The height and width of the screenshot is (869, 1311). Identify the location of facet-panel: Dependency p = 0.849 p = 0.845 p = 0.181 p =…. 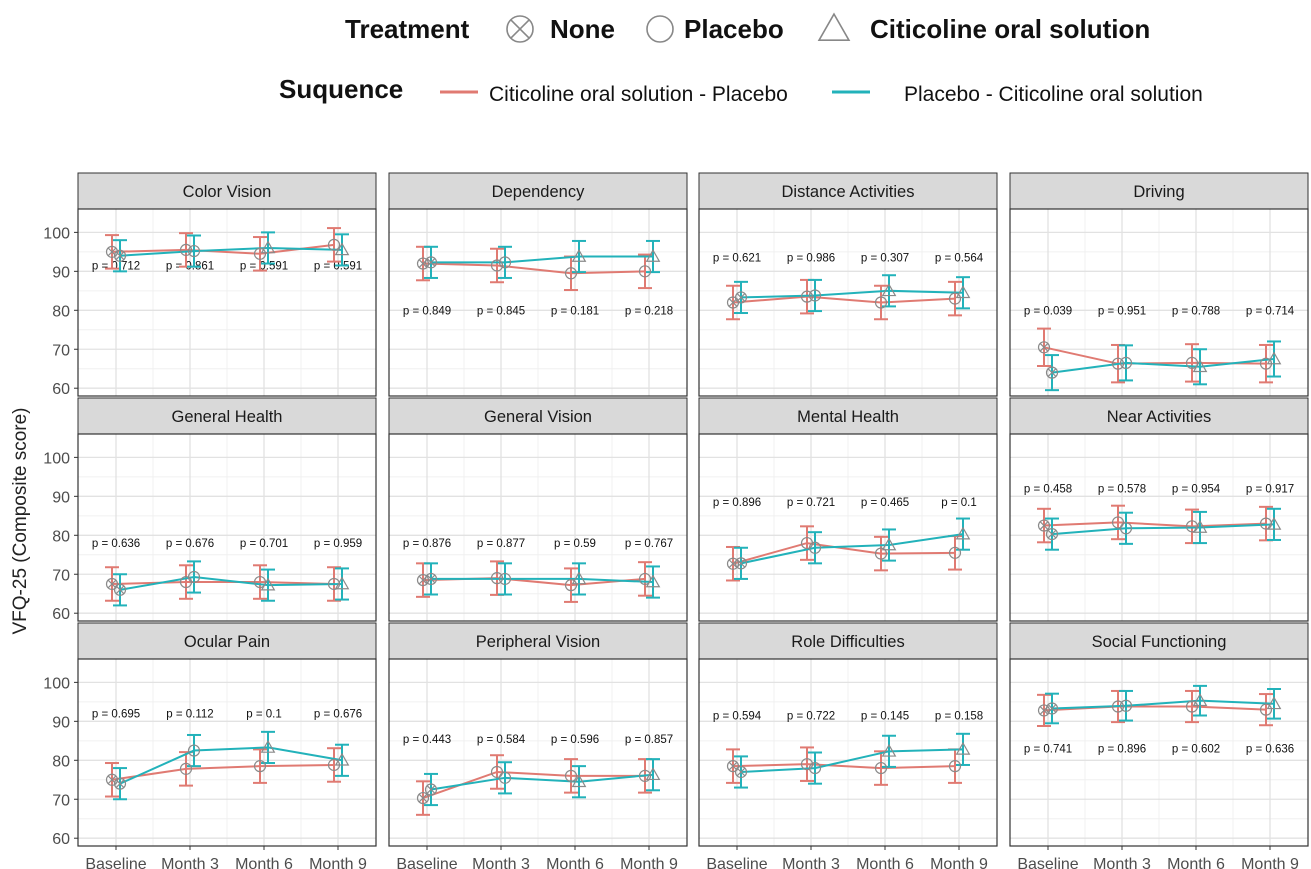
(538, 284).